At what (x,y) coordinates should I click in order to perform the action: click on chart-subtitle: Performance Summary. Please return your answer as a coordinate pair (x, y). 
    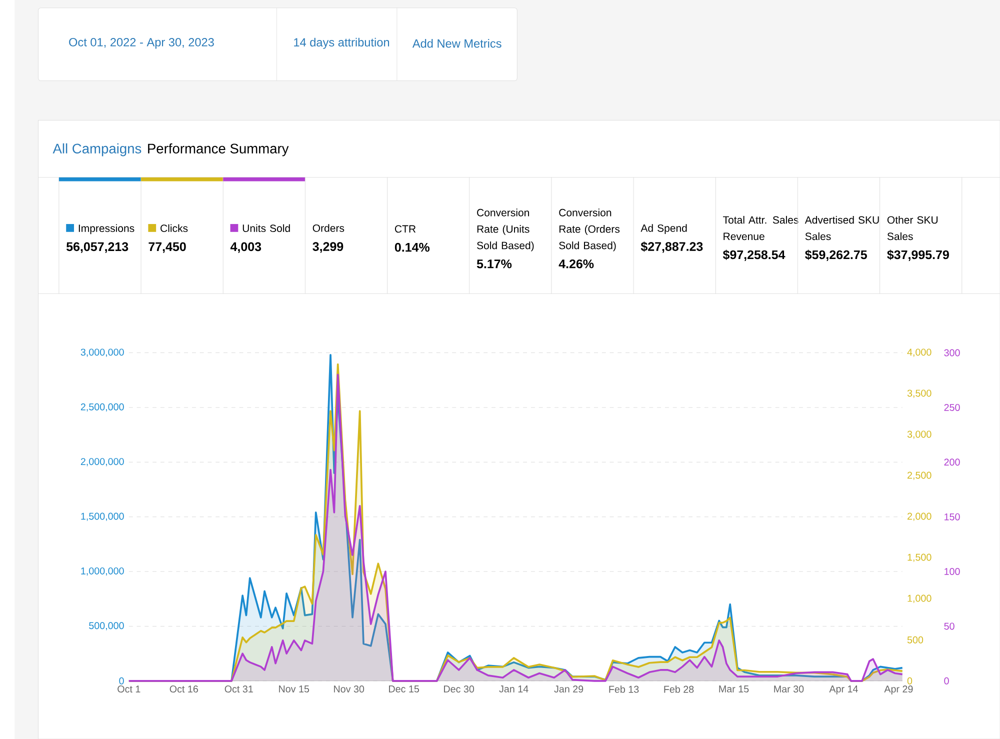
    Looking at the image, I should click on (218, 149).